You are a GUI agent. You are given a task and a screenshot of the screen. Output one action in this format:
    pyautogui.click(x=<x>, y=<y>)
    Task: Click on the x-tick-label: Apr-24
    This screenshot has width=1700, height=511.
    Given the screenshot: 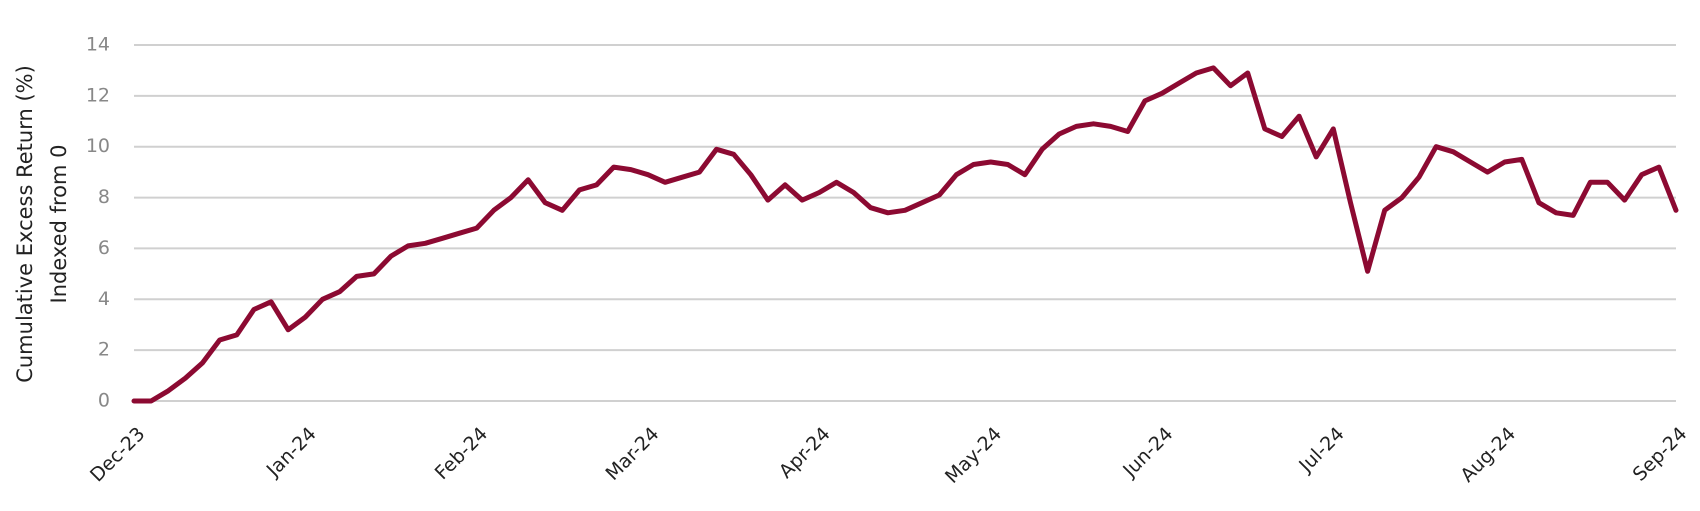 What is the action you would take?
    pyautogui.click(x=805, y=453)
    